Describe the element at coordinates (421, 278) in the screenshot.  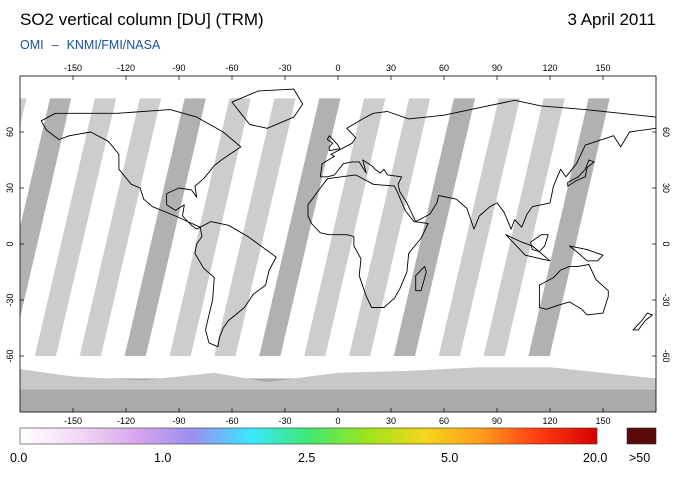
I see `madagascar-coast` at that location.